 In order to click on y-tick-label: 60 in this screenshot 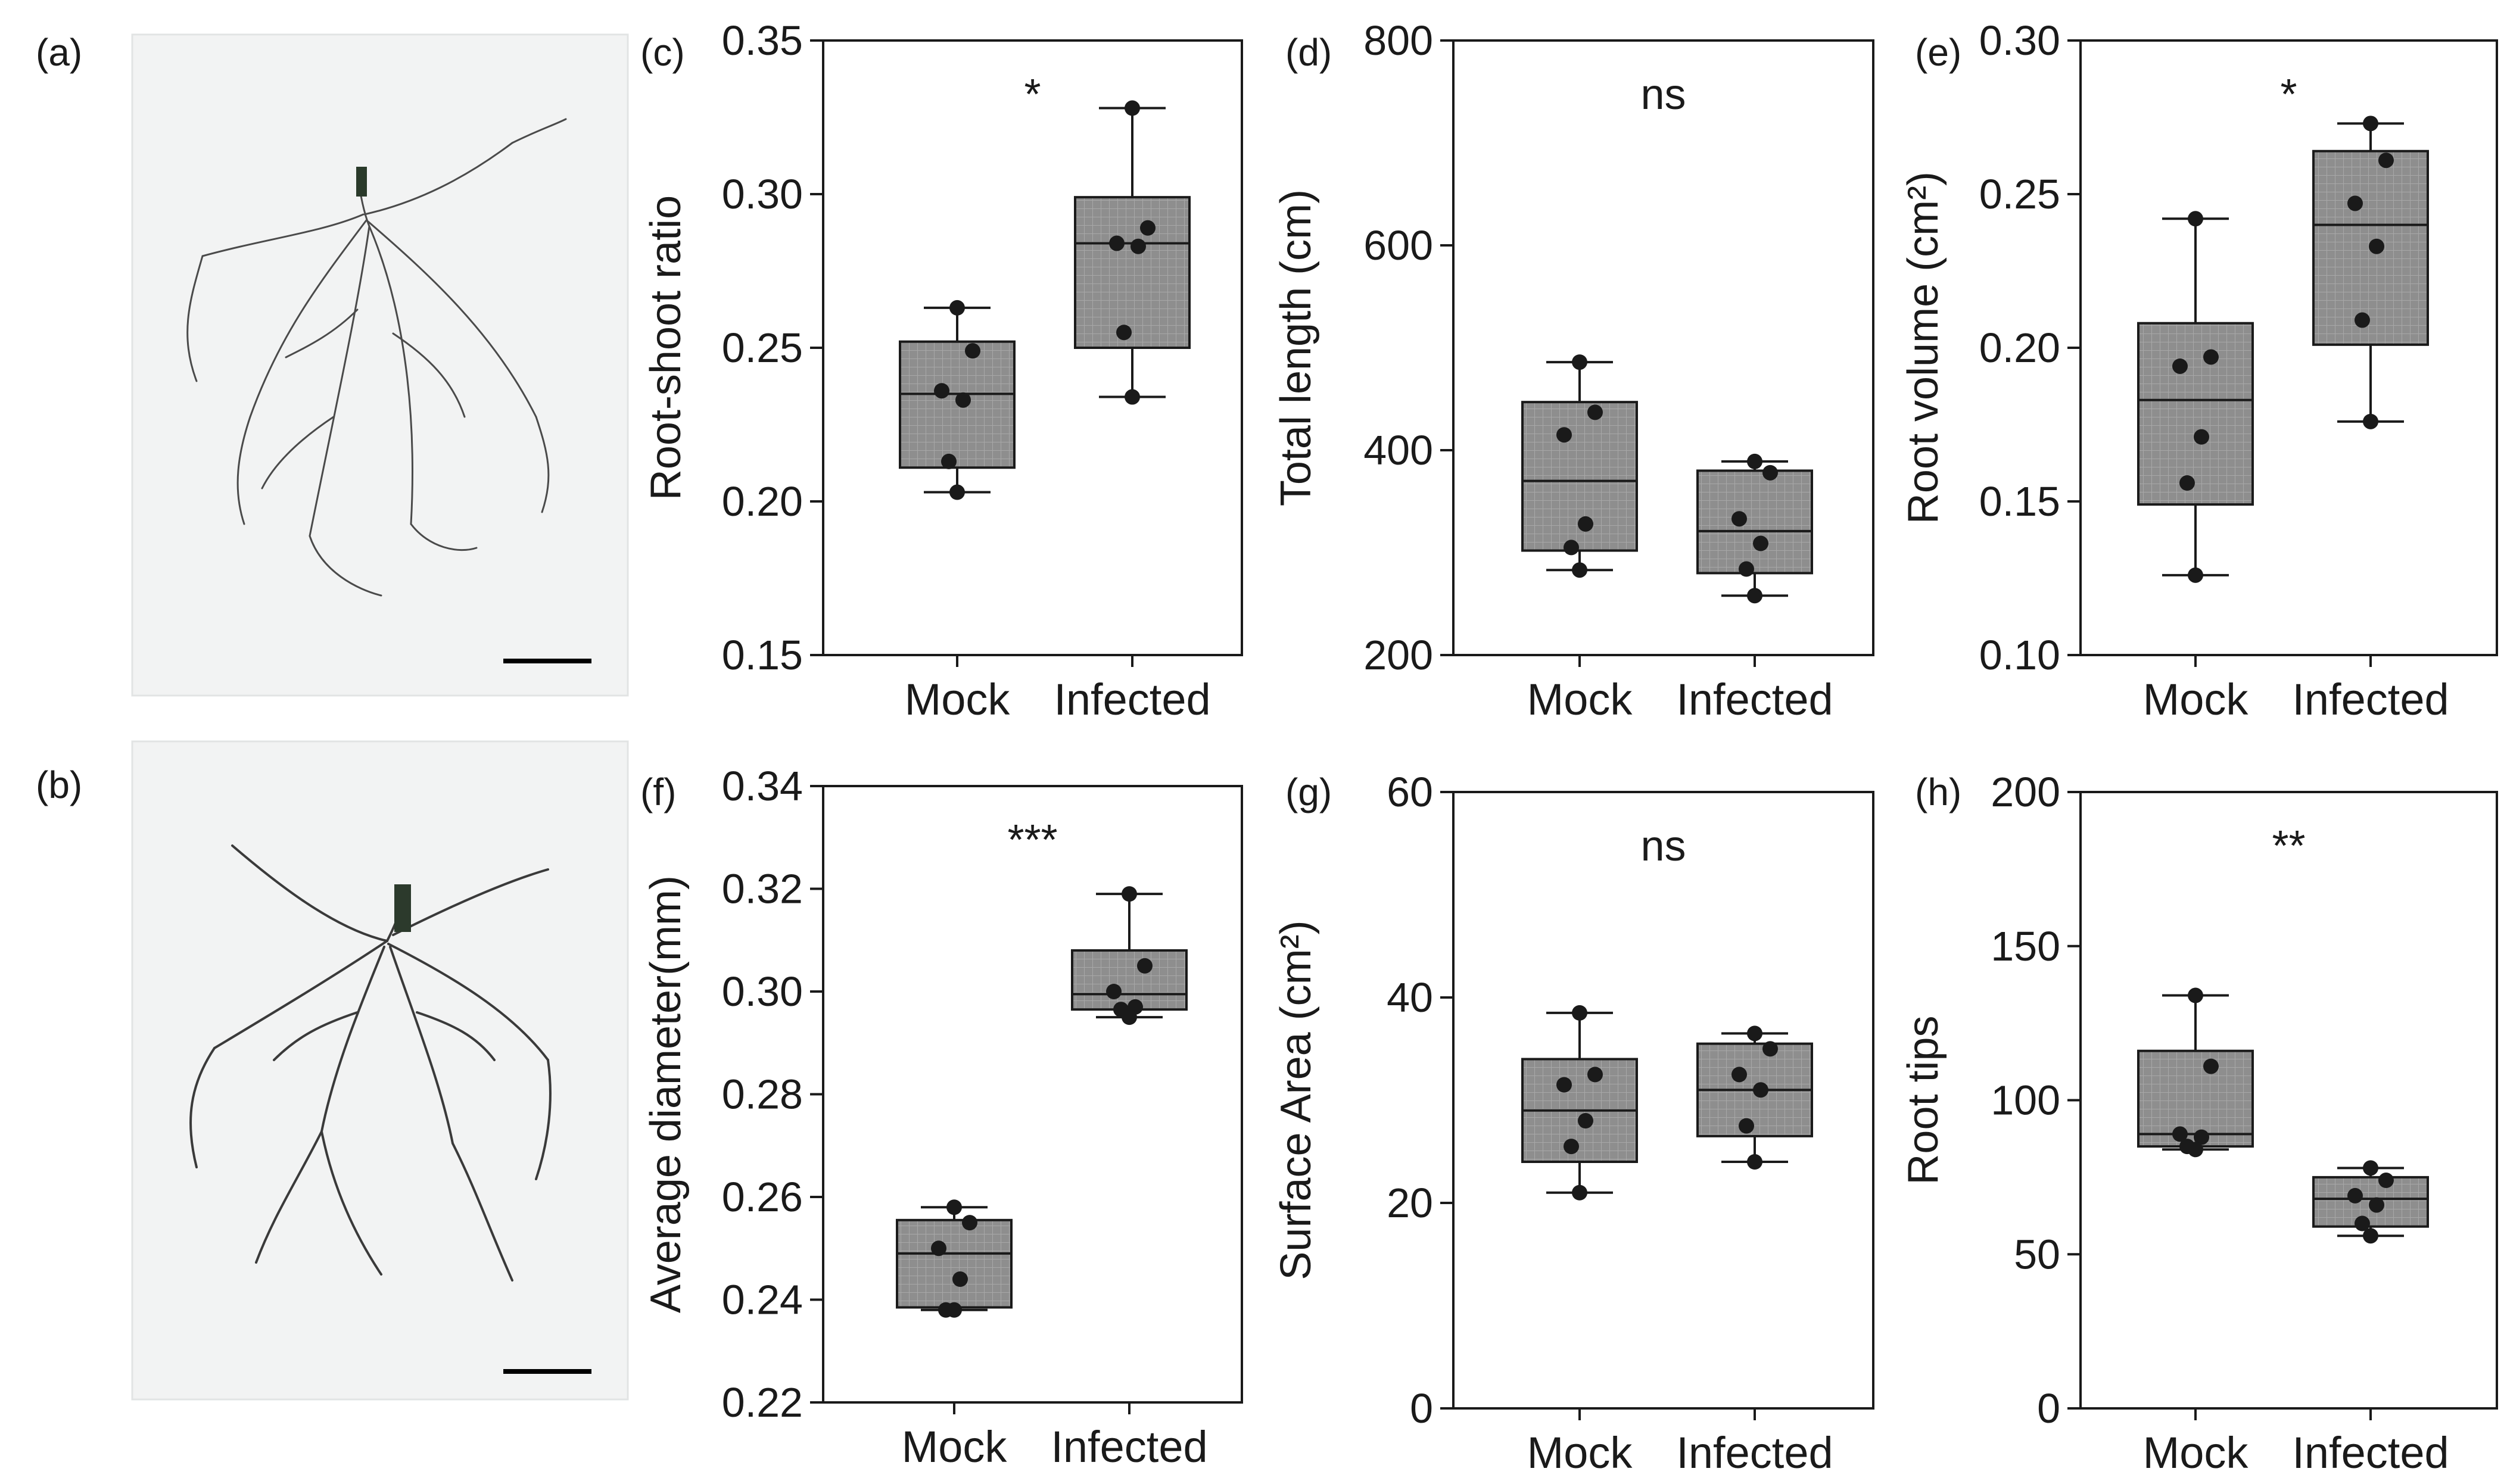, I will do `click(1410, 792)`.